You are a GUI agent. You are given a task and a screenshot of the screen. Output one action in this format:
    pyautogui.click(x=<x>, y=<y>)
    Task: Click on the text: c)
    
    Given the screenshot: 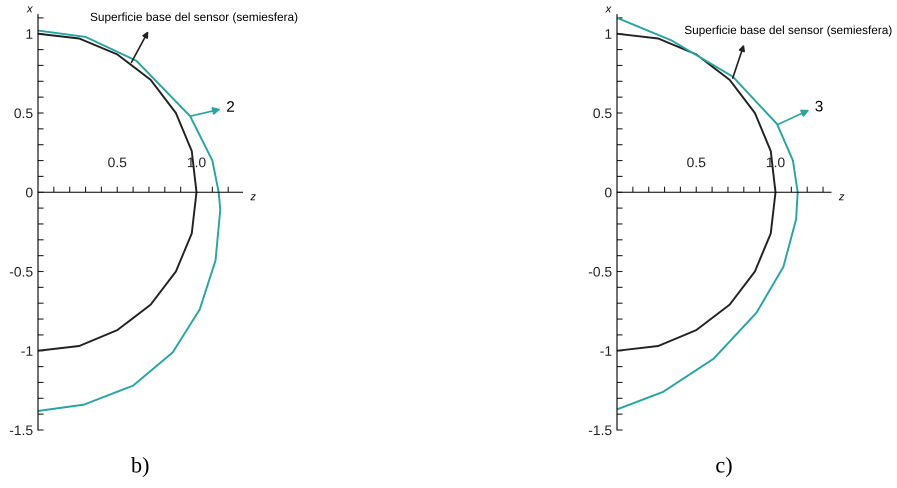 What is the action you would take?
    pyautogui.click(x=724, y=467)
    